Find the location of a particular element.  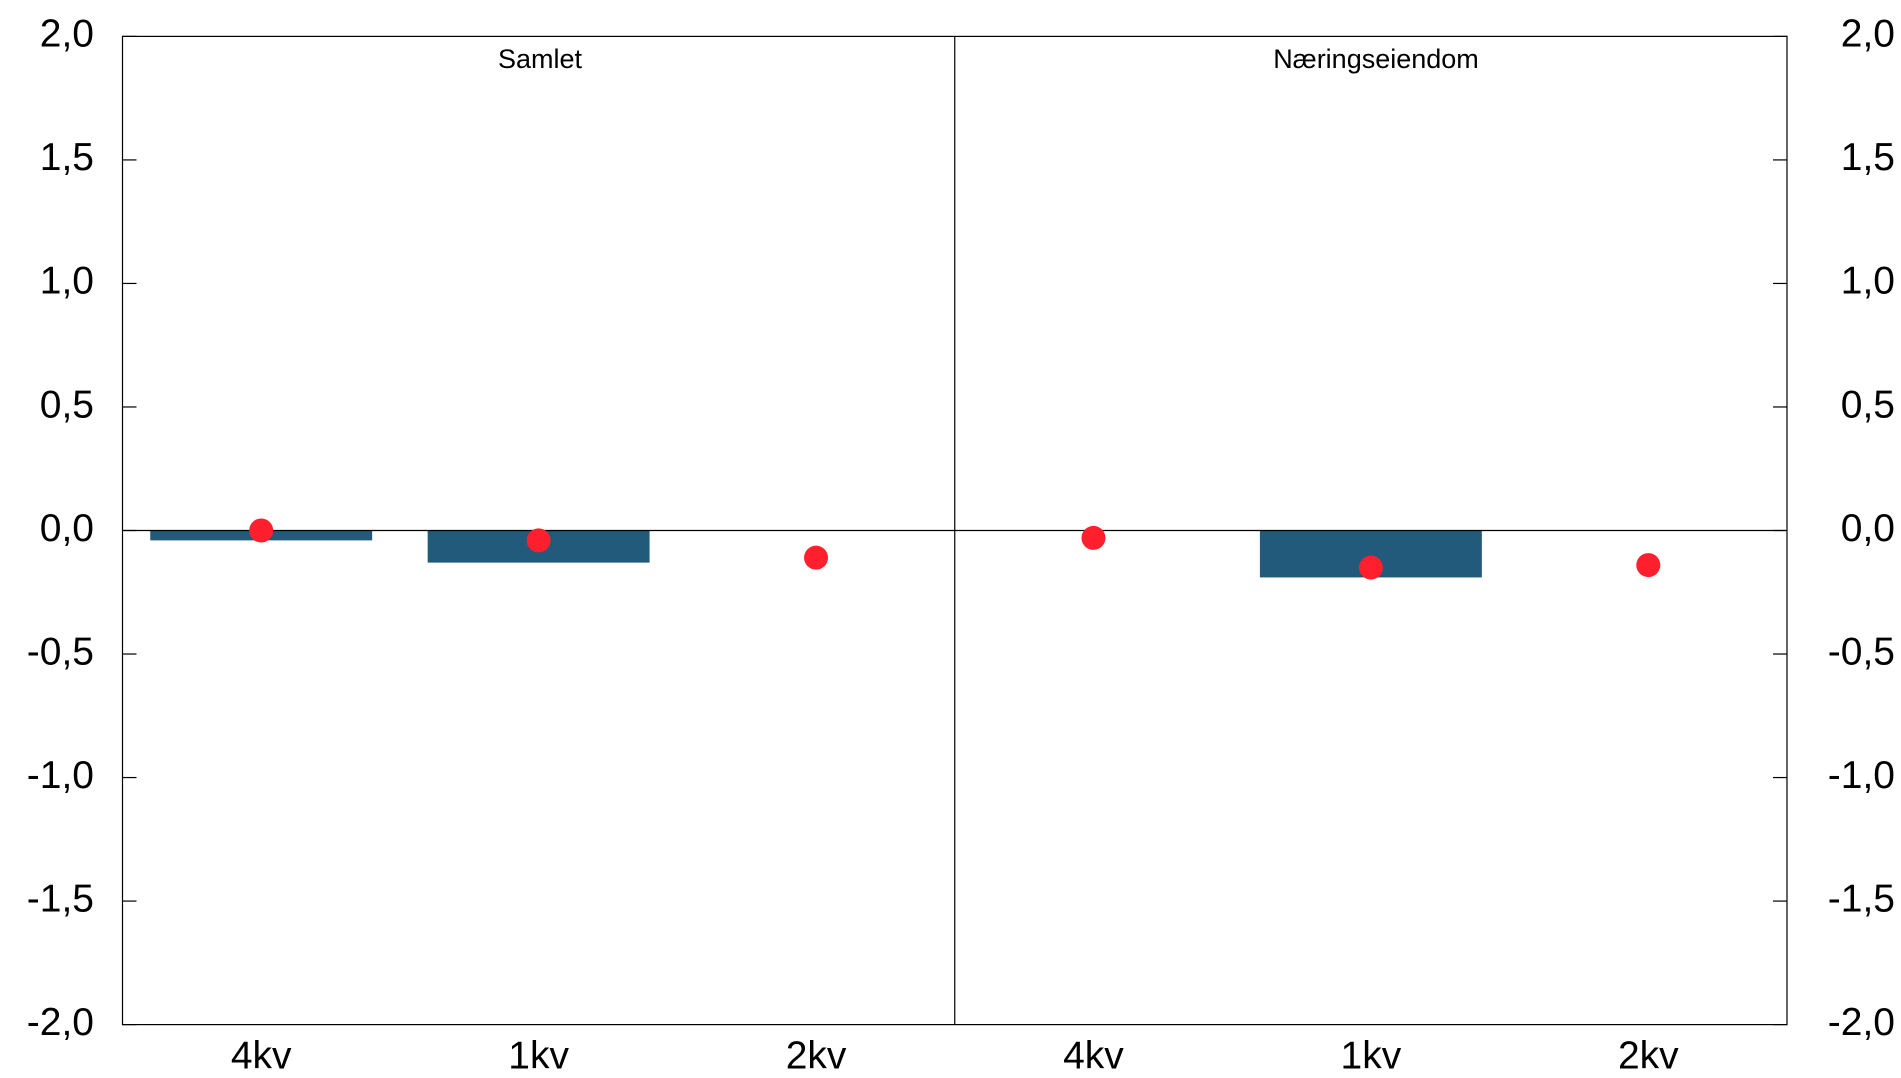

y-tick-label: 2,0 is located at coordinates (67, 34).